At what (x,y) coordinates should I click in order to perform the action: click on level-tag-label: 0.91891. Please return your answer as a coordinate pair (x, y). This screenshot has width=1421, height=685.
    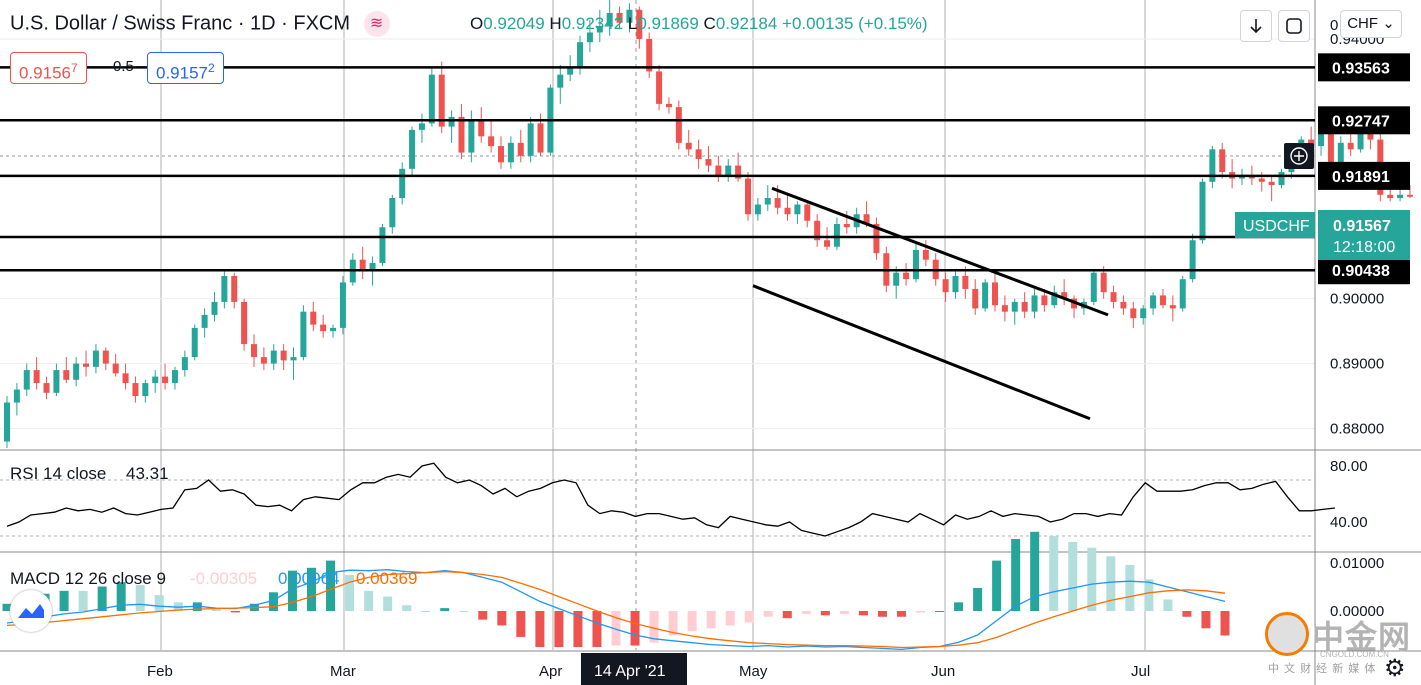
    Looking at the image, I should click on (1361, 177).